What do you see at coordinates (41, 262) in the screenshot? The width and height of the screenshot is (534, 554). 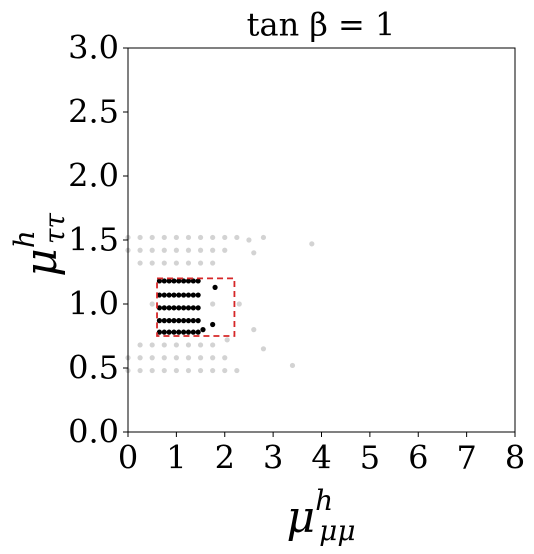 I see `y-label-base: μ` at bounding box center [41, 262].